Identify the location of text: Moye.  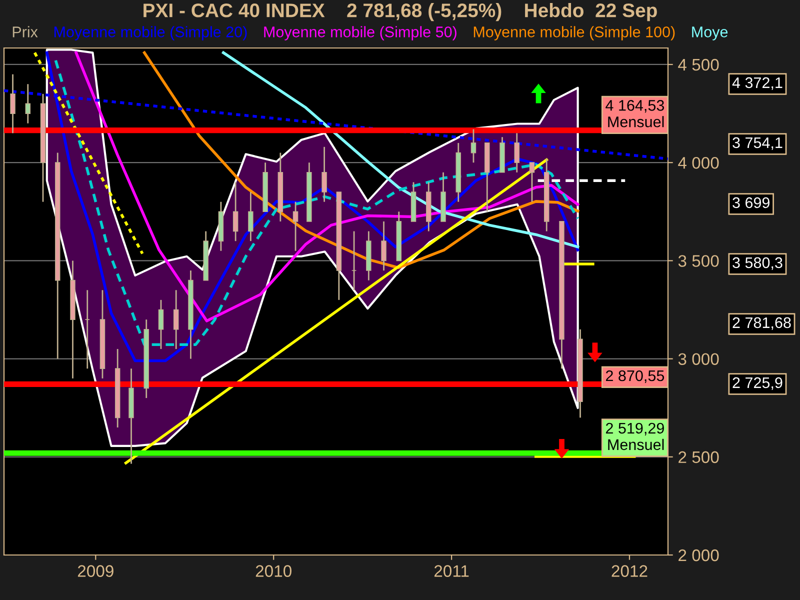
(710, 33).